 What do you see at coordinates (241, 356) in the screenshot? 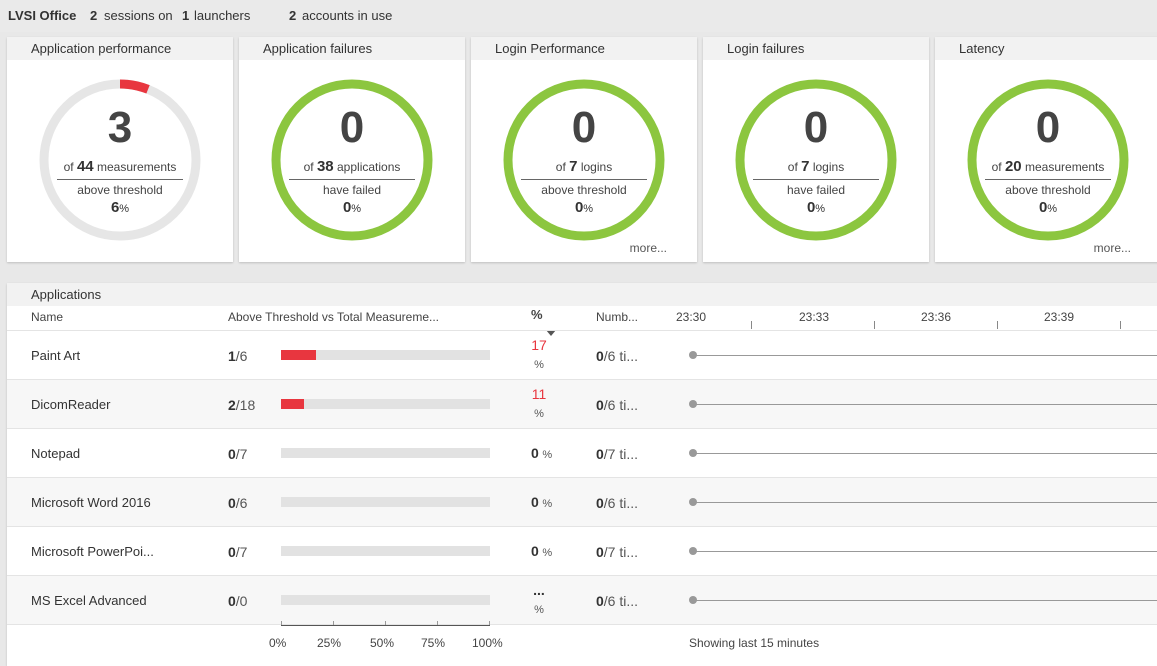
I see `total-count: /6` at bounding box center [241, 356].